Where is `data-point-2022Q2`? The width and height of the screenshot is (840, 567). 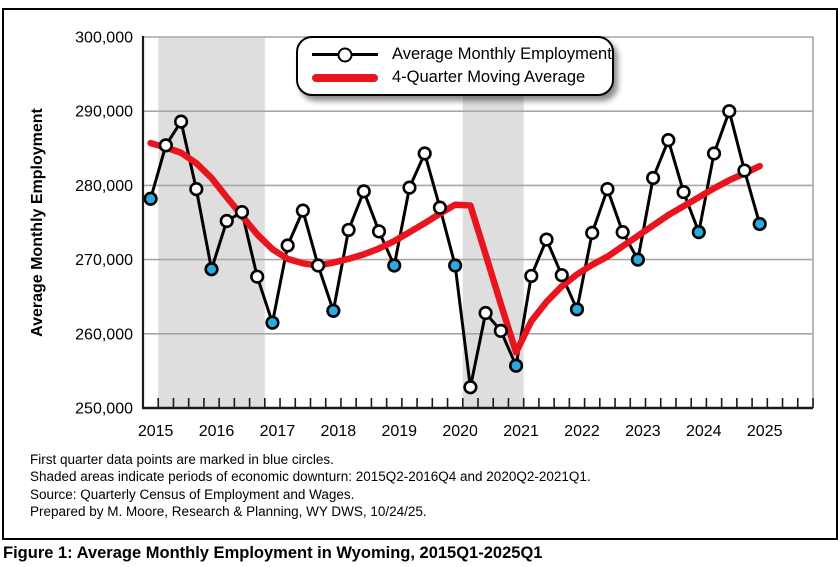
data-point-2022Q2 is located at coordinates (592, 232).